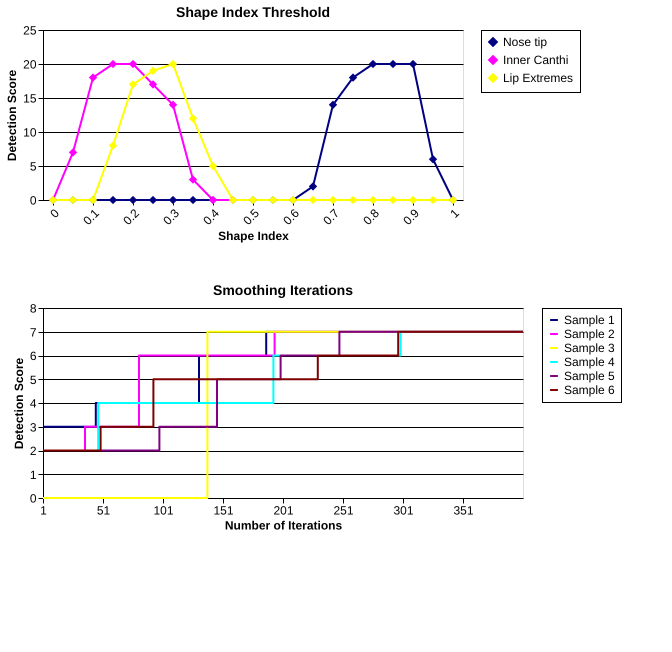 This screenshot has width=672, height=652. Describe the element at coordinates (33, 403) in the screenshot. I see `y-tick-label: 4` at that location.